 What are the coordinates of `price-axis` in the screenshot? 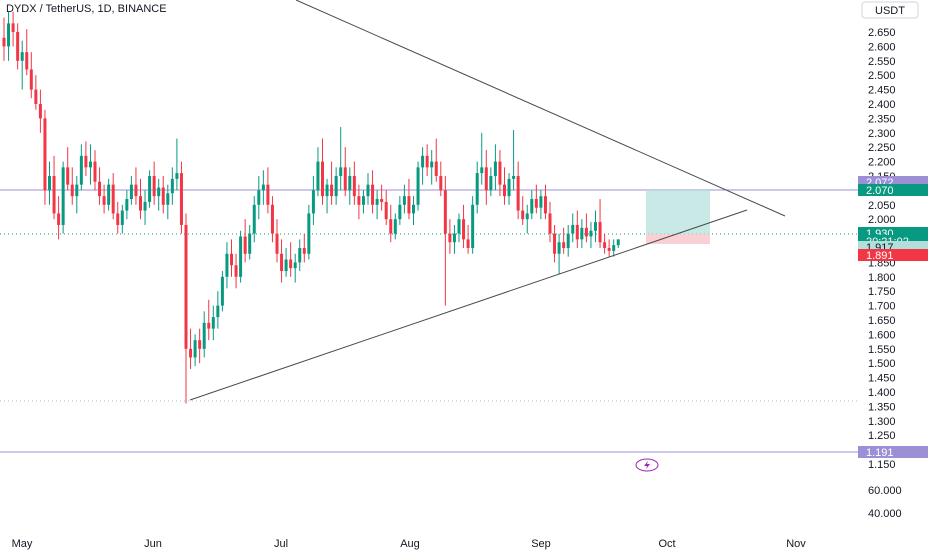 It's located at (895, 275).